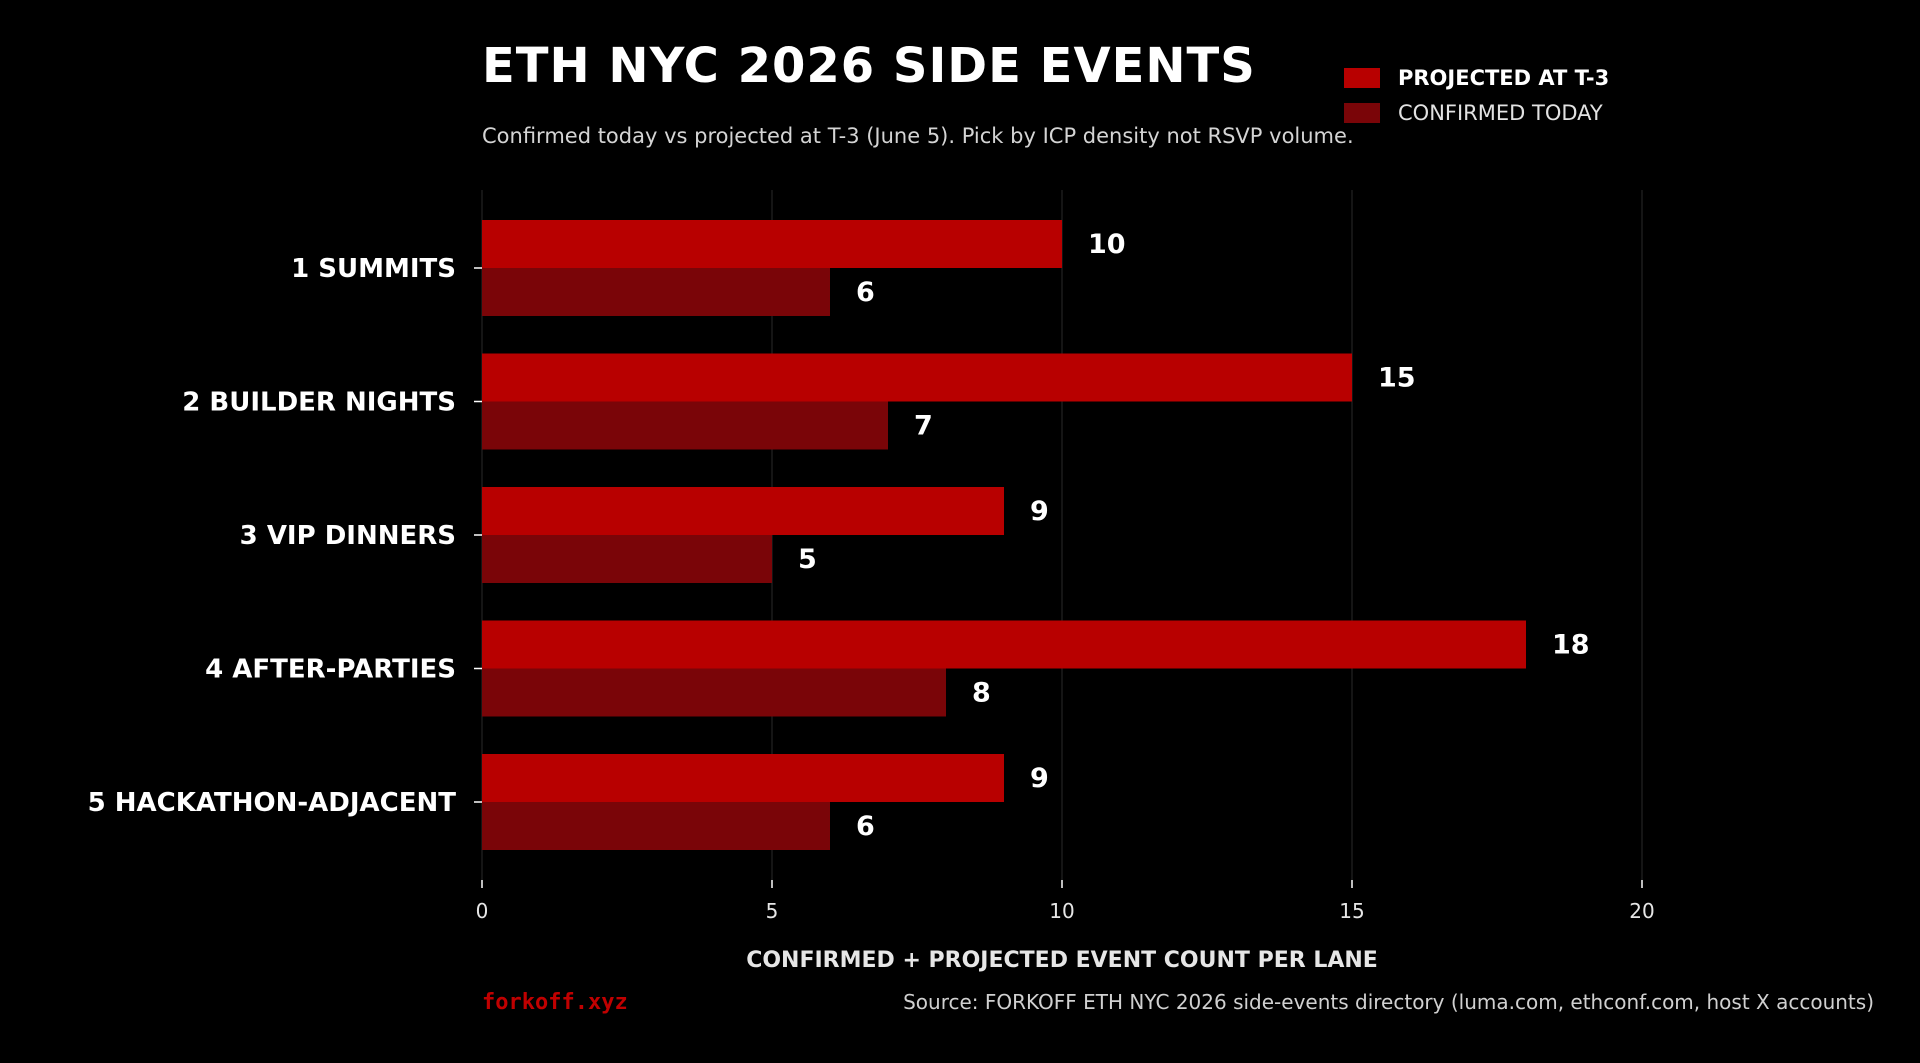  I want to click on legend-label-confirmed: CONFIRMED TODAY, so click(1500, 113).